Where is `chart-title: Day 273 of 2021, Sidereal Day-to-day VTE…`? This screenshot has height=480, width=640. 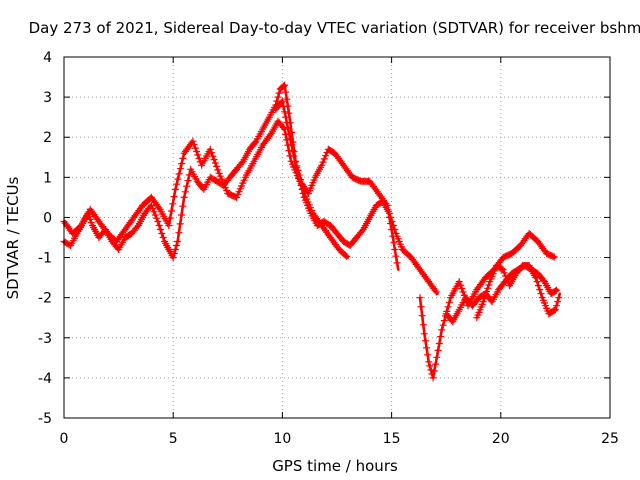
chart-title: Day 273 of 2021, Sidereal Day-to-day VTE… is located at coordinates (334, 28).